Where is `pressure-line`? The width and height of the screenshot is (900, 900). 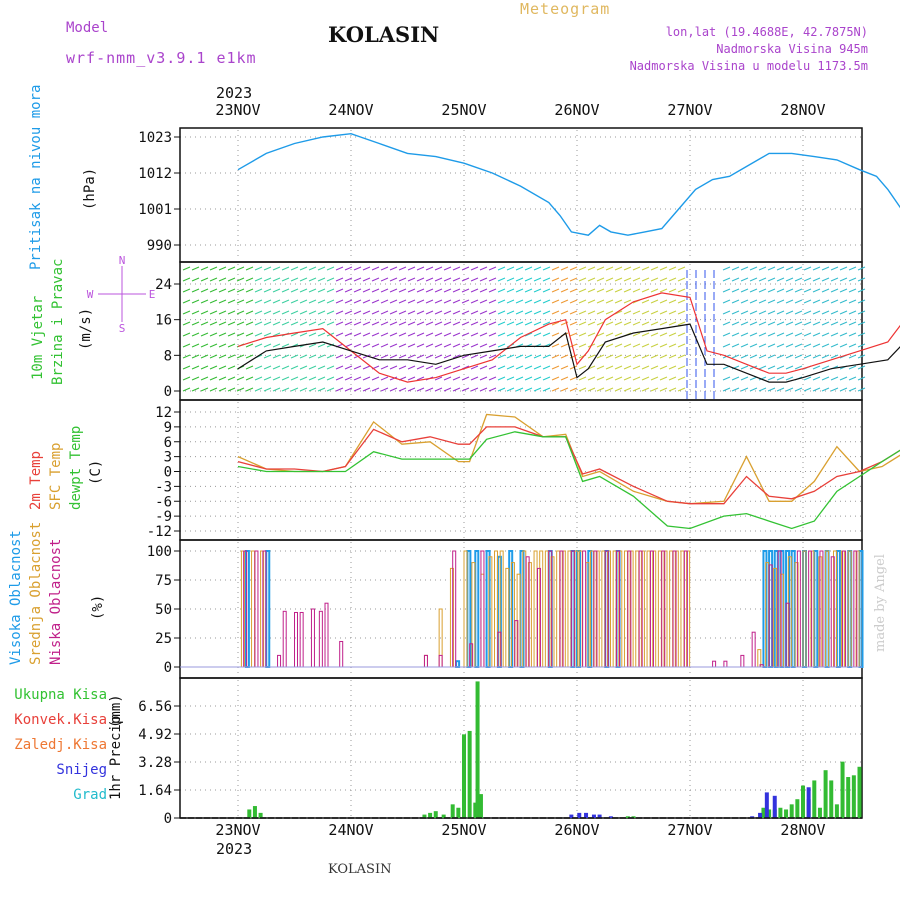
pressure-line is located at coordinates (568, 184).